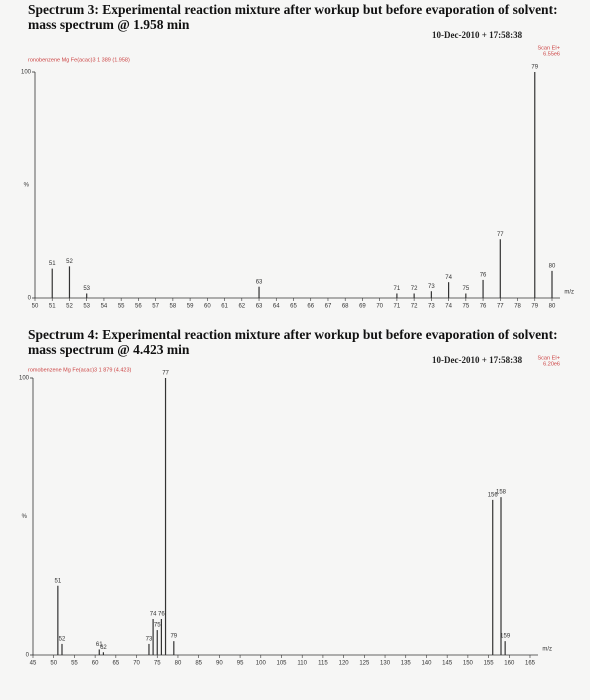 The image size is (590, 700). Describe the element at coordinates (362, 307) in the screenshot. I see `x-tick-label: 69` at that location.